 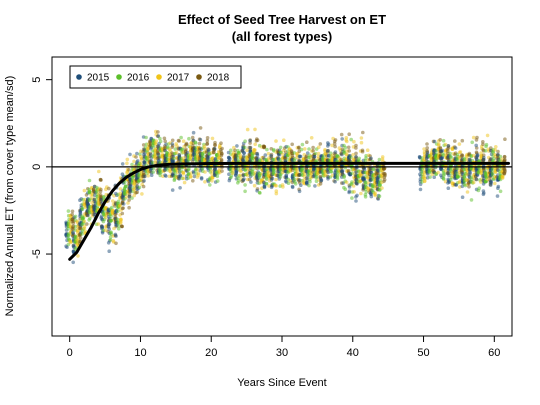 What do you see at coordinates (37, 80) in the screenshot?
I see `y-tick-label: 5` at bounding box center [37, 80].